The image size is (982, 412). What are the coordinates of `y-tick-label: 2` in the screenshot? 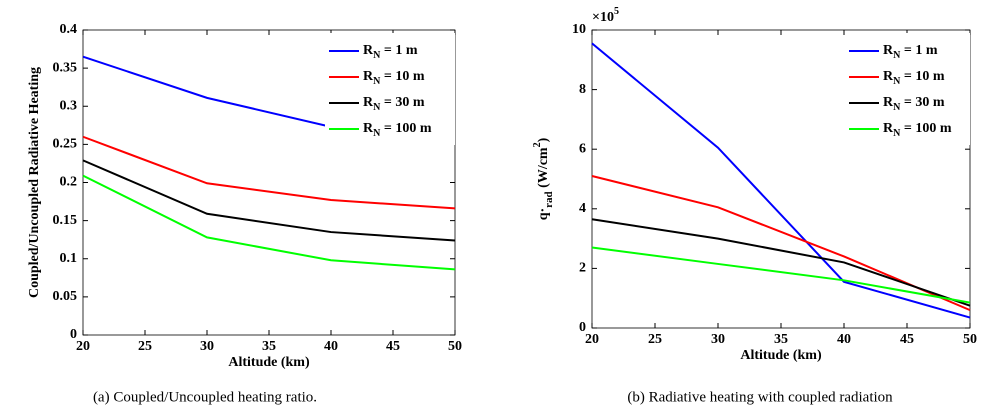 It's located at (582, 268).